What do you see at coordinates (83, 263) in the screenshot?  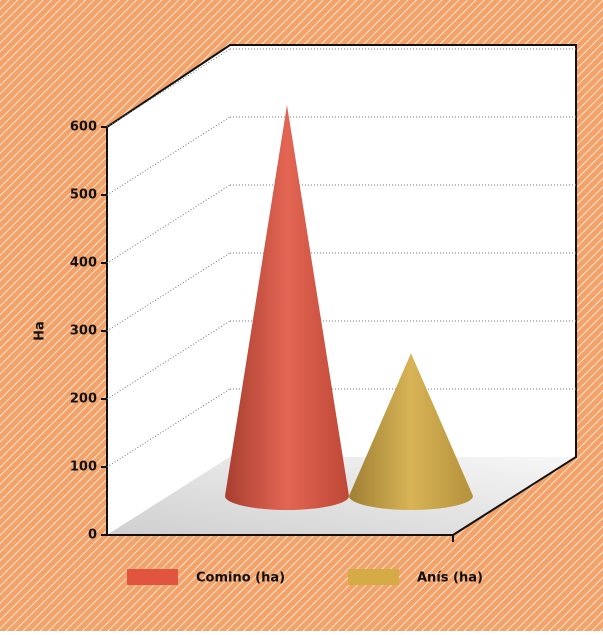 I see `y-tick-label: 400` at bounding box center [83, 263].